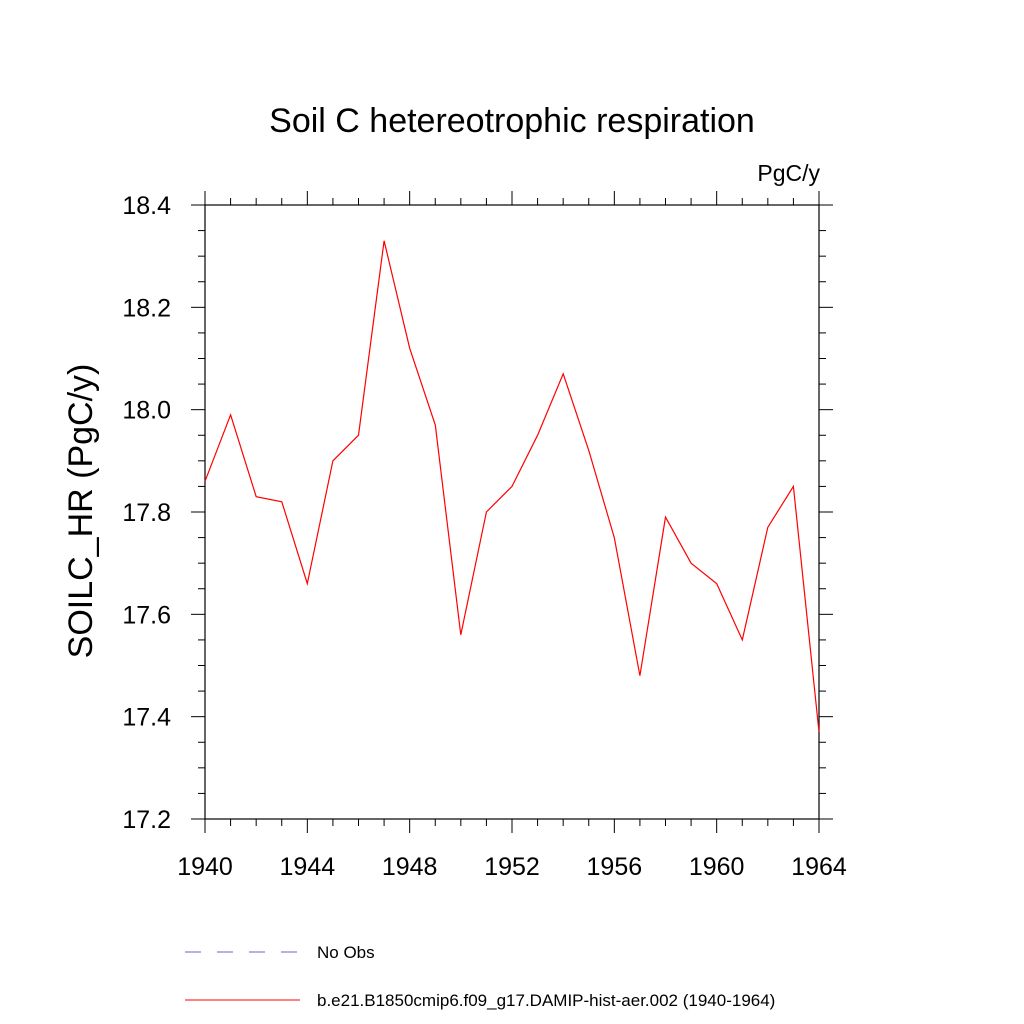 The height and width of the screenshot is (1024, 1024). Describe the element at coordinates (615, 867) in the screenshot. I see `x-tick-label: 1956` at that location.